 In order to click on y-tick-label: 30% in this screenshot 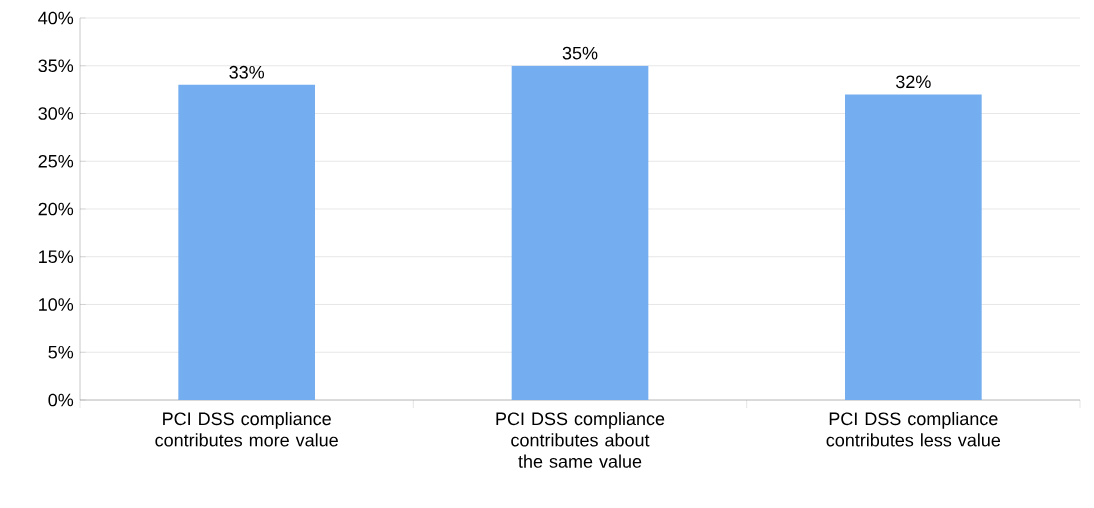, I will do `click(56, 113)`.